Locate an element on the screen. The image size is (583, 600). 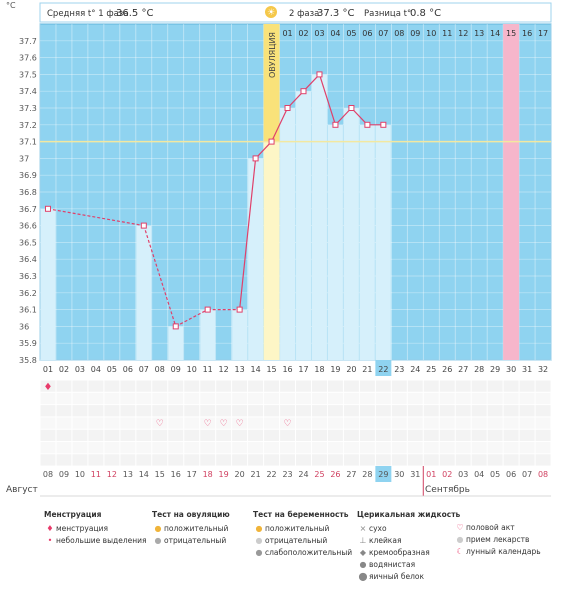
legend-item: ♦ менструация is located at coordinates (95, 529).